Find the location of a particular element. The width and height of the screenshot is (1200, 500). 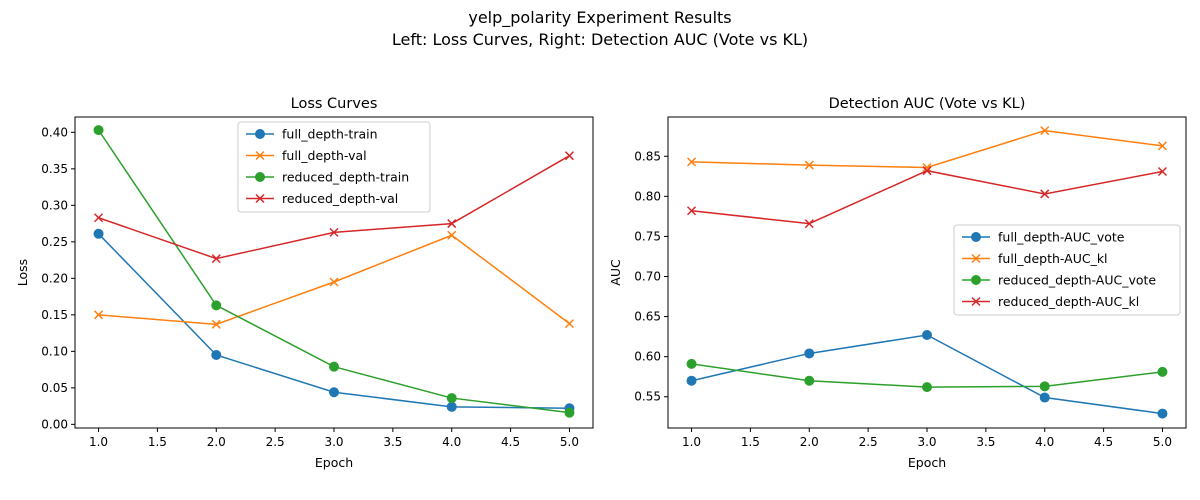

series-reduced_depth-AUC_vote is located at coordinates (927, 375).